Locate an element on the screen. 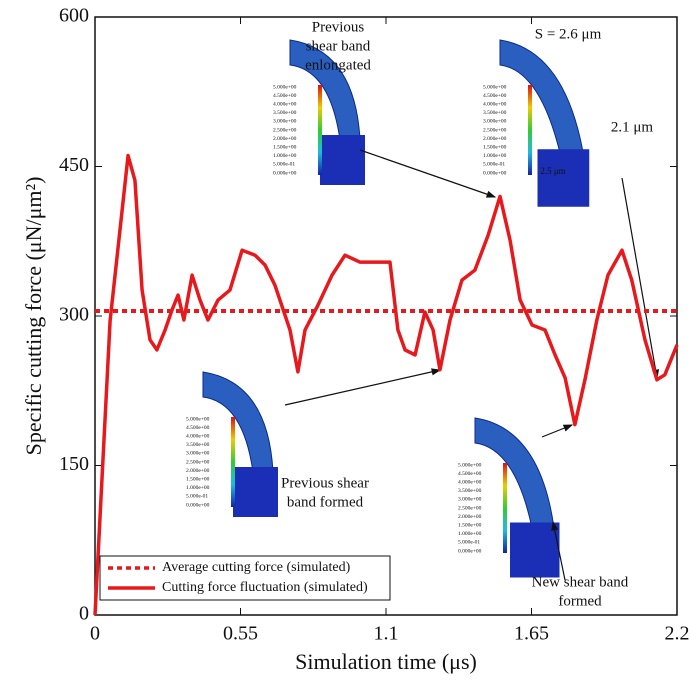 This screenshot has height=691, width=689. annotation: enlongated is located at coordinates (338, 65).